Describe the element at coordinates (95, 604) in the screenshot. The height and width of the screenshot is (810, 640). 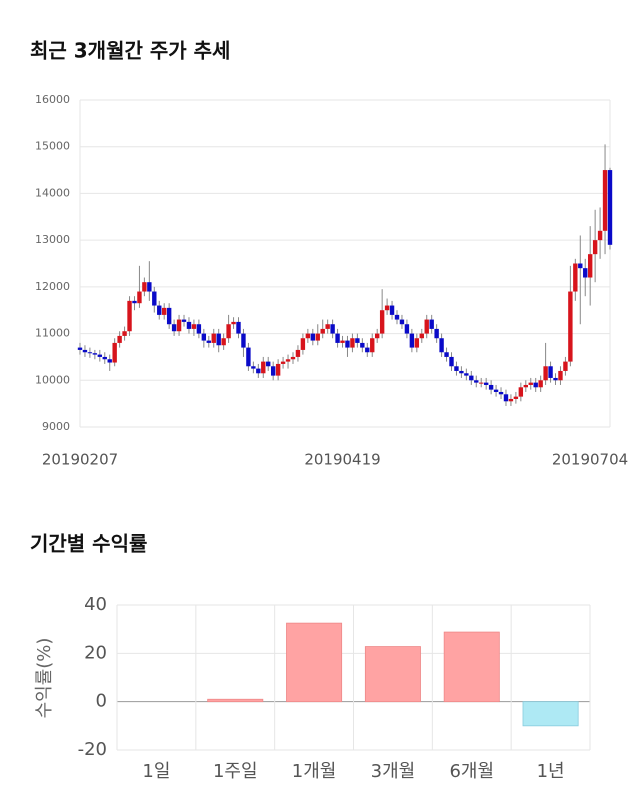
I see `y-tick-label: 40` at that location.